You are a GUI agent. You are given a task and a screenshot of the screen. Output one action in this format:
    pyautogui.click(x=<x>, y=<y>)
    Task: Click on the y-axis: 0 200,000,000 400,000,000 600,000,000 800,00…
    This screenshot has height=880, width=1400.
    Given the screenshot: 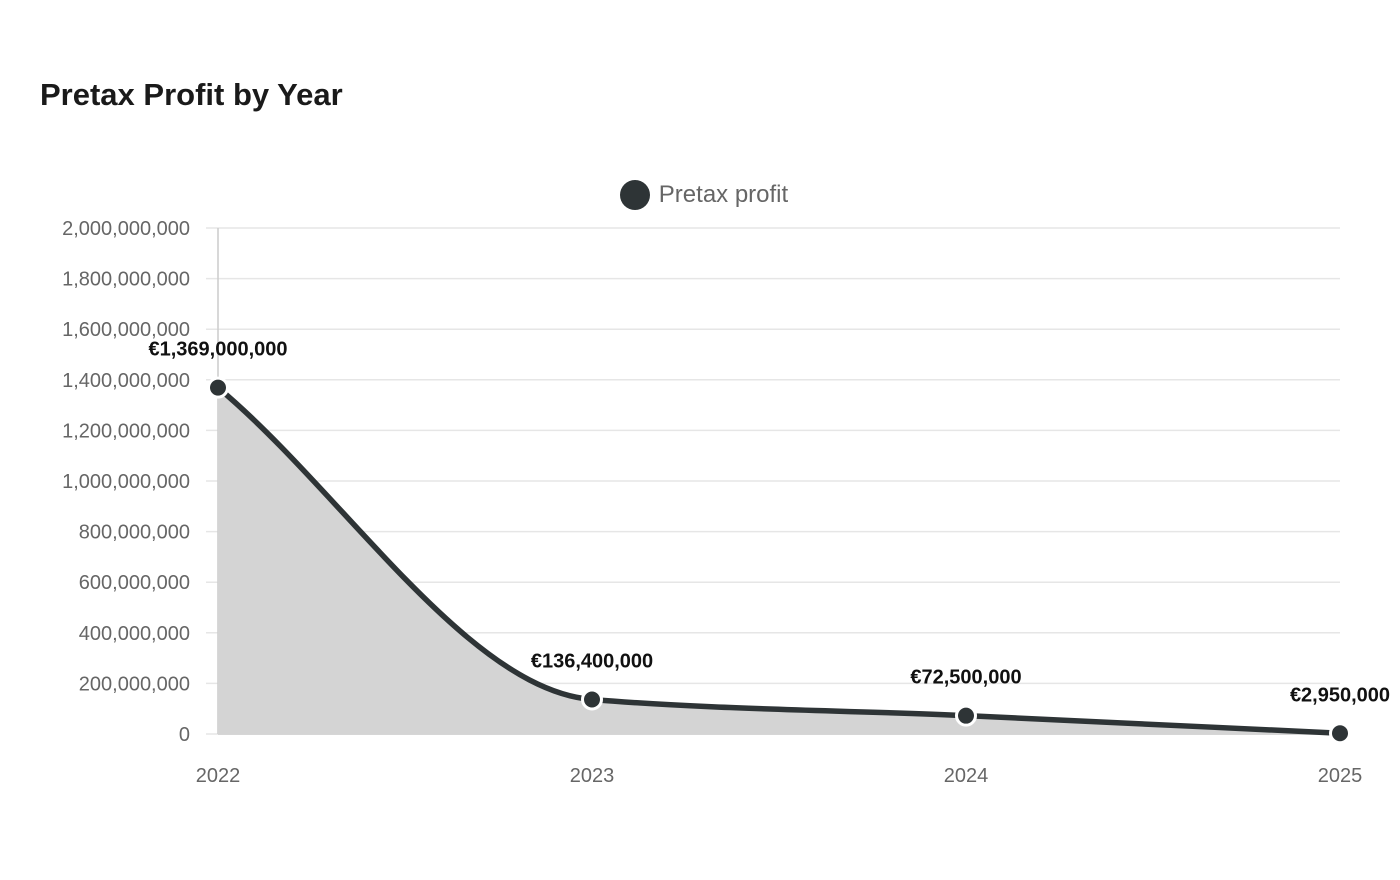 What is the action you would take?
    pyautogui.click(x=140, y=482)
    